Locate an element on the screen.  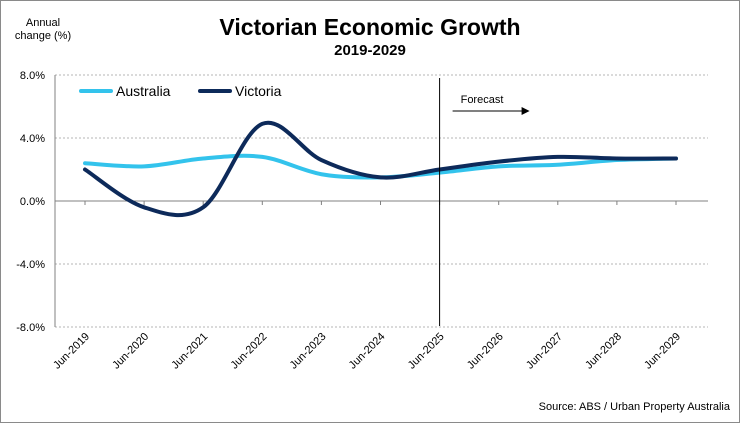
y-tick-labels: 8.0% 4.0% 0.0% -4.0% -8.0% is located at coordinates (30, 202).